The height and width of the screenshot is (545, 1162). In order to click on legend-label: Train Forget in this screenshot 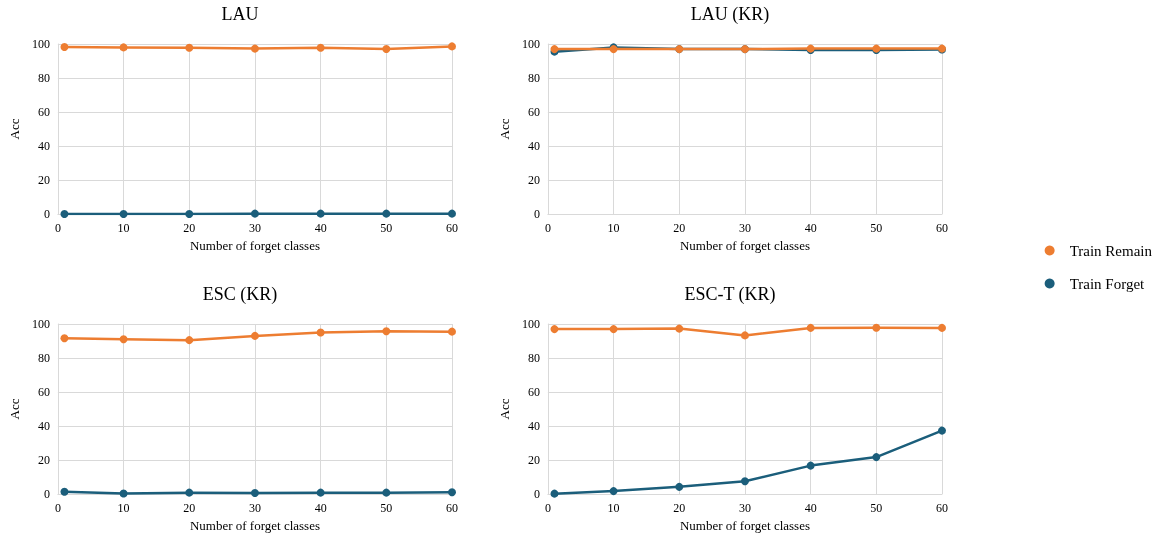, I will do `click(1107, 283)`.